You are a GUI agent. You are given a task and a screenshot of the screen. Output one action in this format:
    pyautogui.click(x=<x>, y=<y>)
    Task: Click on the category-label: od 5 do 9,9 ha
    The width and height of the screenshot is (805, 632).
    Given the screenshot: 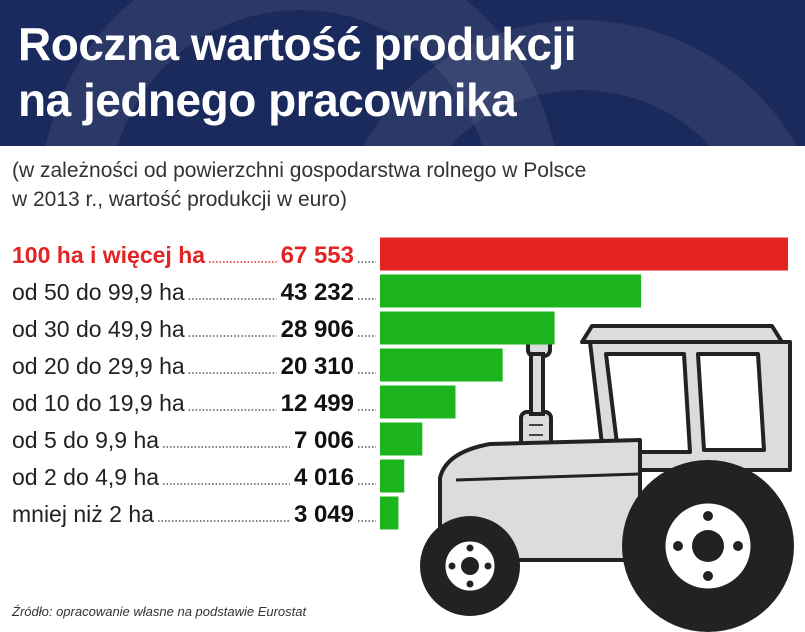 What is the action you would take?
    pyautogui.click(x=85, y=440)
    